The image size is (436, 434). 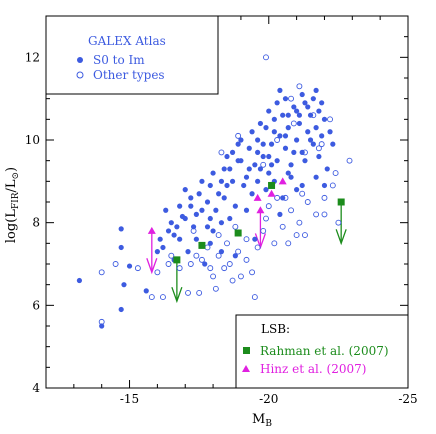 What do you see at coordinates (36, 223) in the screenshot?
I see `y-tick-label: 8` at bounding box center [36, 223].